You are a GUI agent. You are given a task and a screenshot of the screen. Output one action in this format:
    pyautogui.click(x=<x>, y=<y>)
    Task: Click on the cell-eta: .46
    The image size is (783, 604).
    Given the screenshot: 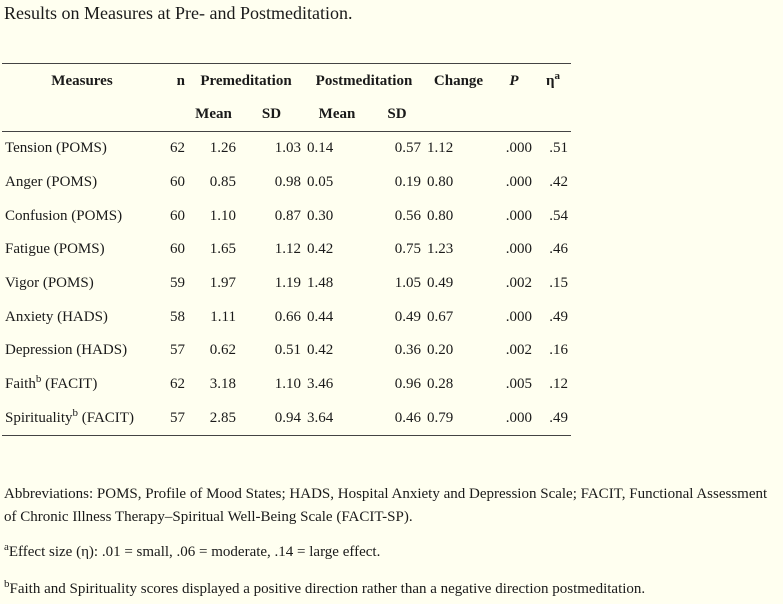 What is the action you would take?
    pyautogui.click(x=558, y=249)
    